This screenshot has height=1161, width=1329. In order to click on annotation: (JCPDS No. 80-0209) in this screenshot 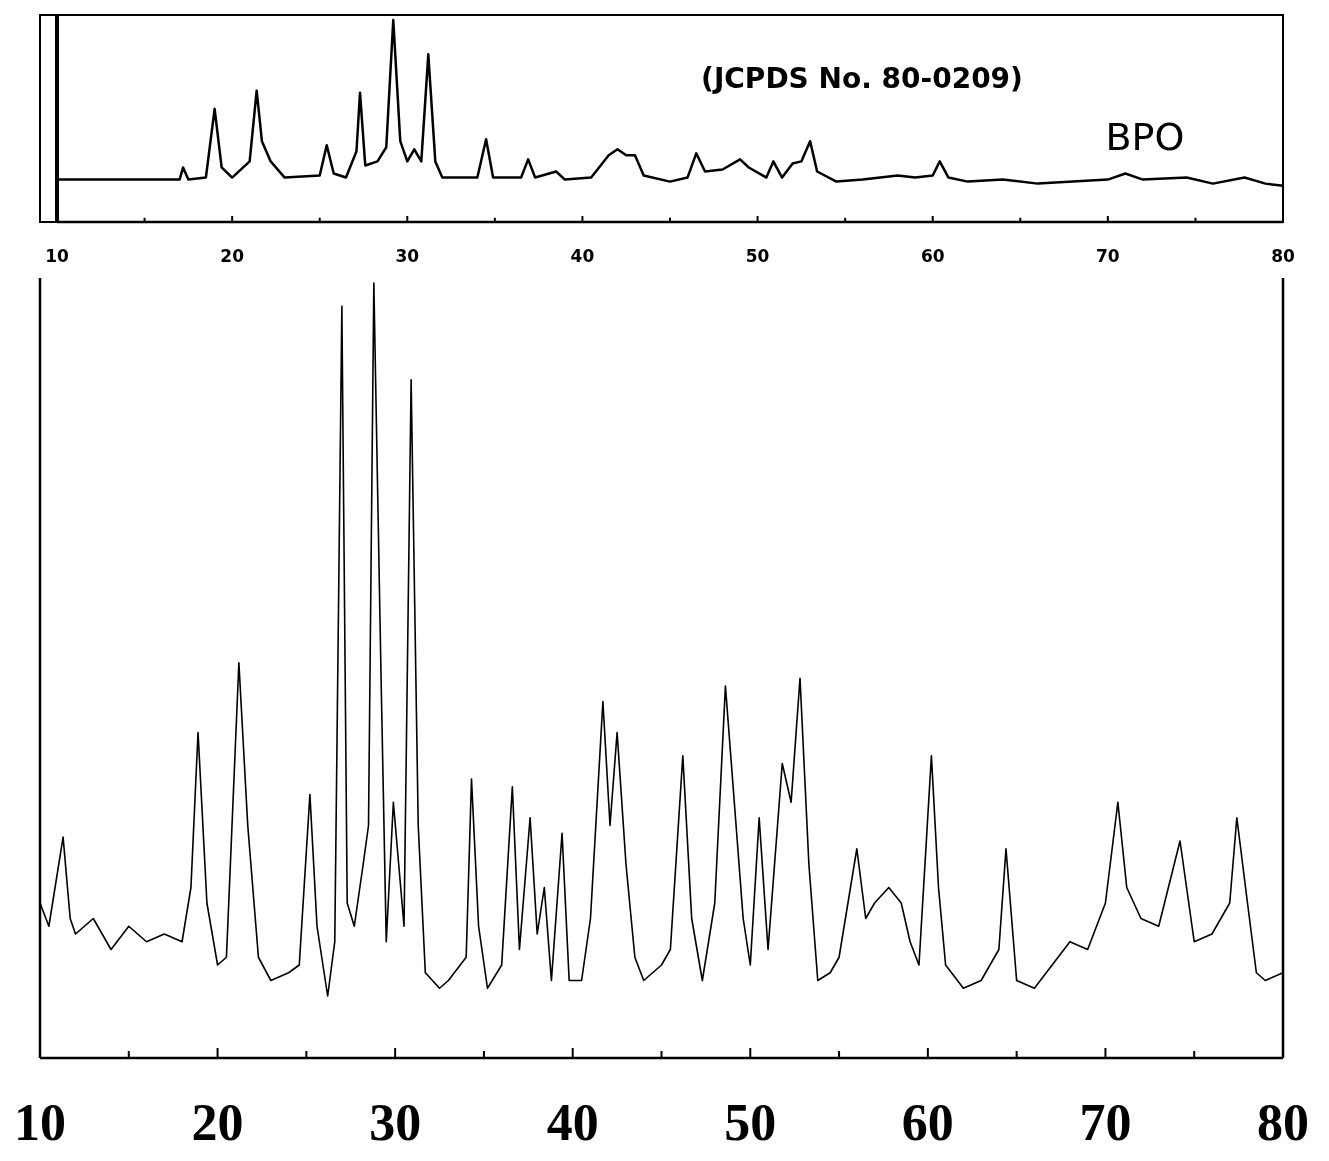, I will do `click(862, 78)`.